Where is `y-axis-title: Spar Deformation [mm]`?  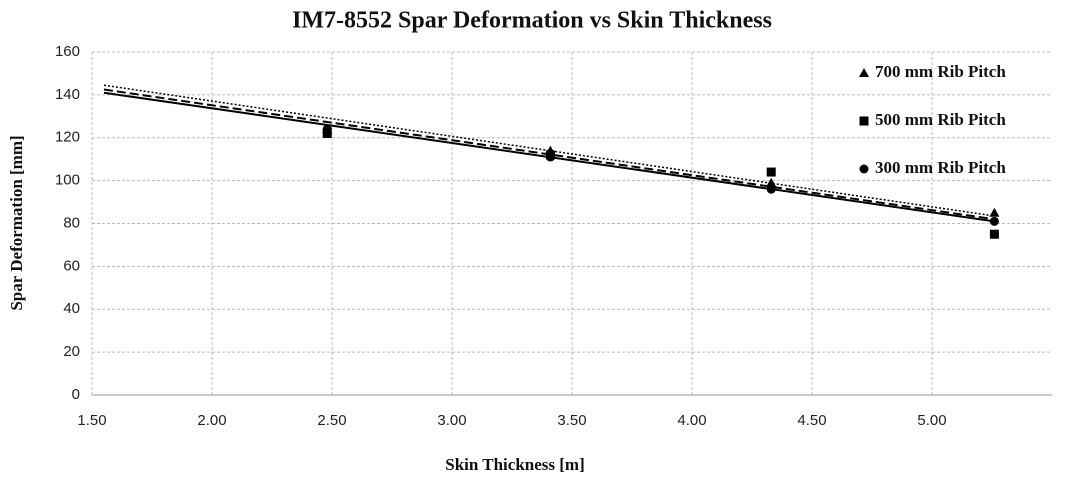 y-axis-title: Spar Deformation [mm] is located at coordinates (16, 222).